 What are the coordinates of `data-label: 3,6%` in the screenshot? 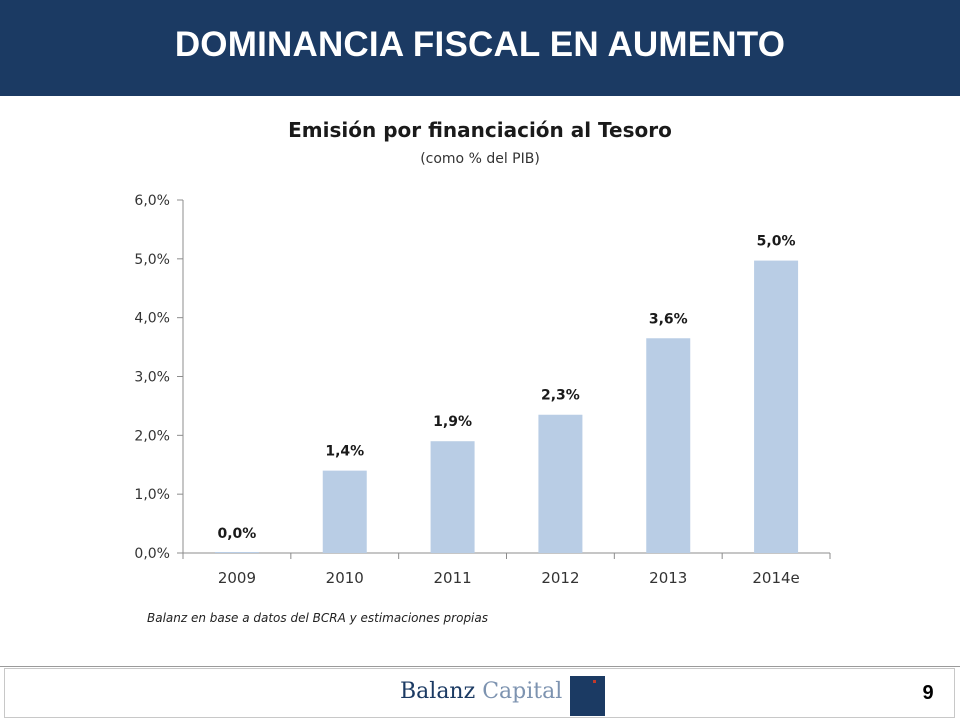 It's located at (668, 319).